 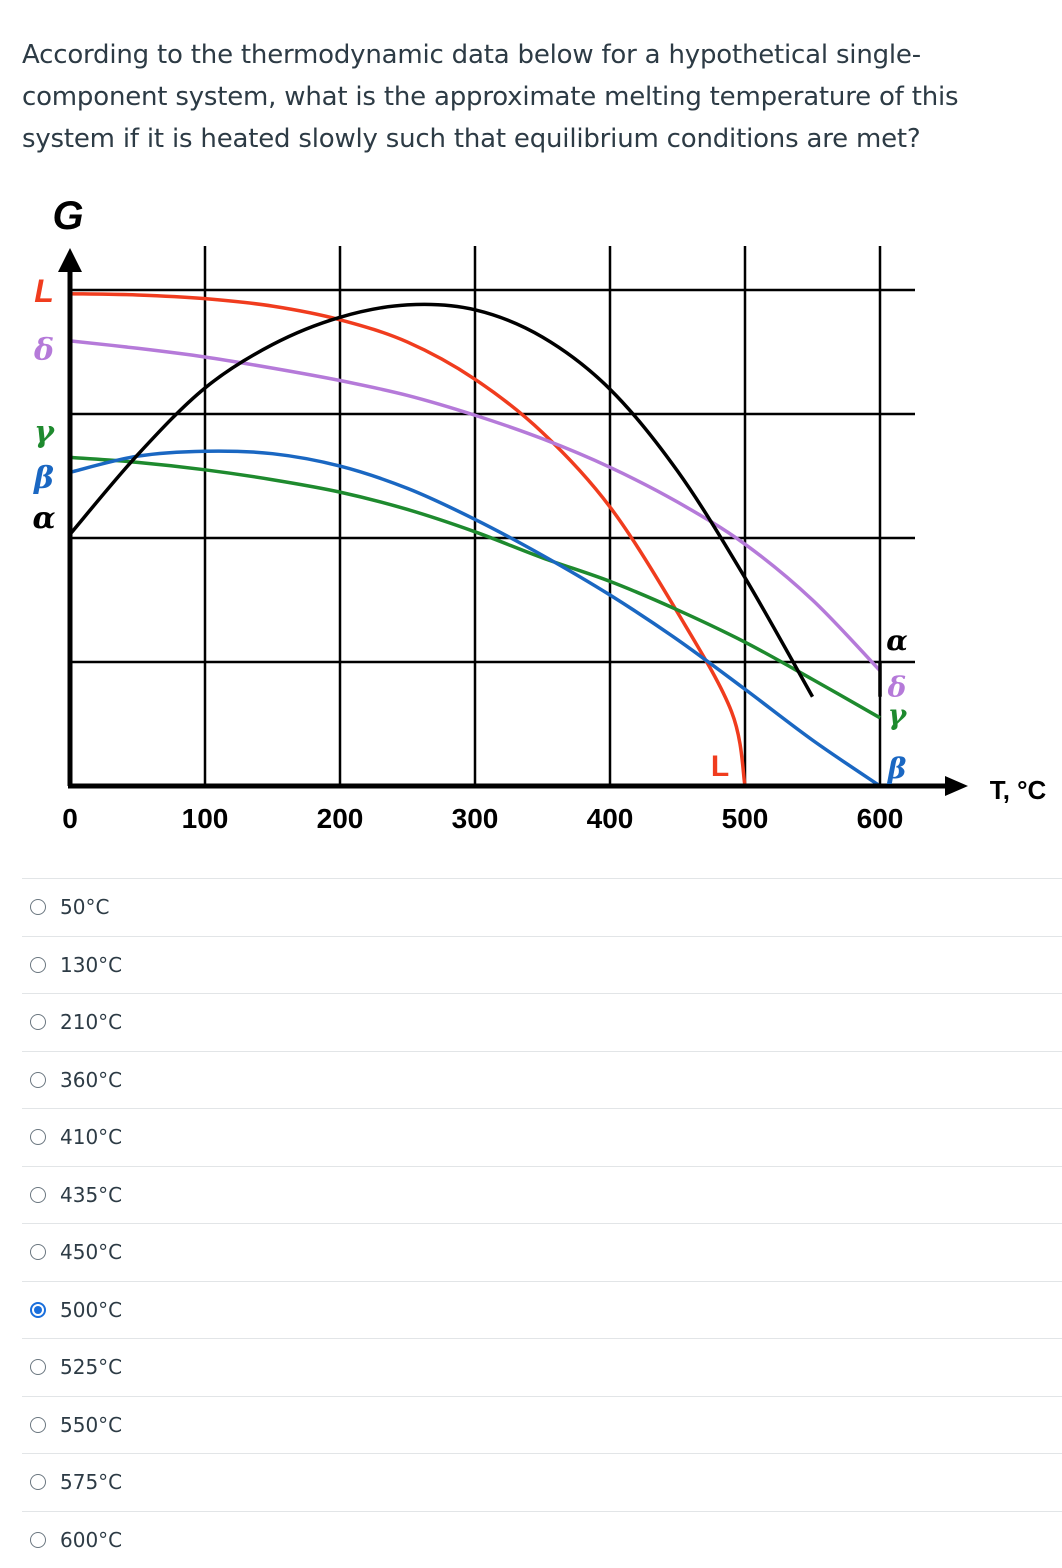 I want to click on x-tick-label: 400, so click(x=610, y=818).